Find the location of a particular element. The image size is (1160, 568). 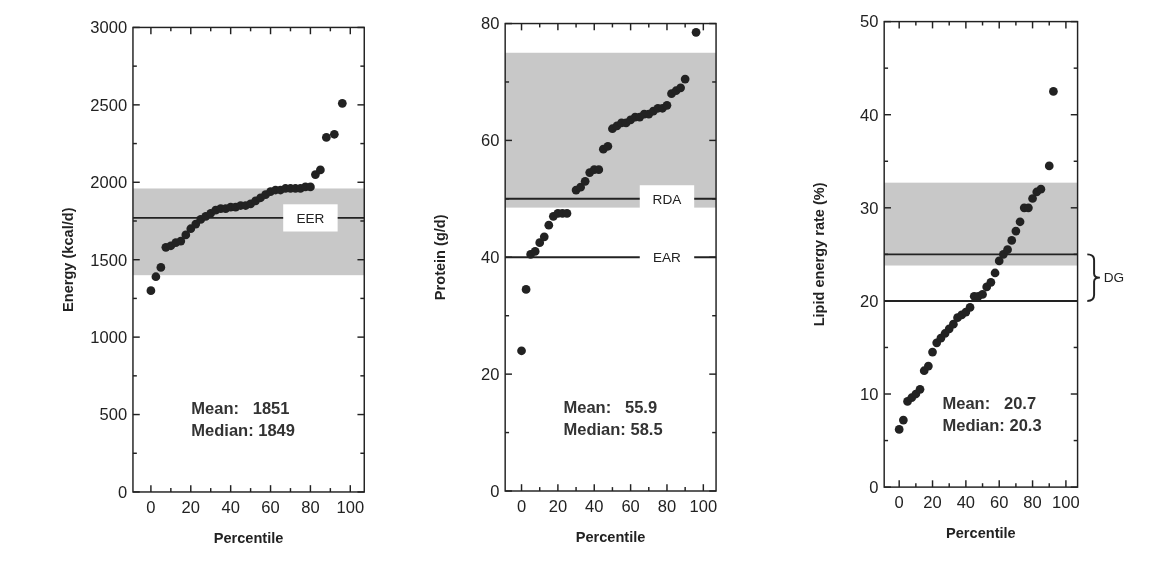

annotation: Median: 58.5 is located at coordinates (613, 429).